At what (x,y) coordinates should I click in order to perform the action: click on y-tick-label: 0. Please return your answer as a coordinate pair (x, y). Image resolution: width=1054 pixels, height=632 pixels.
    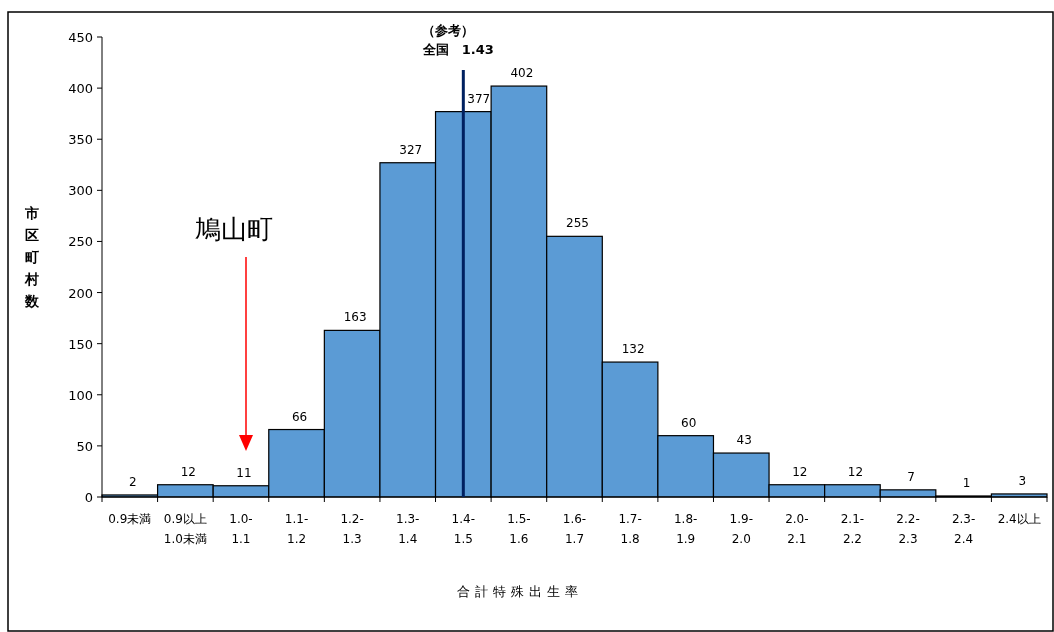
    Looking at the image, I should click on (88, 497).